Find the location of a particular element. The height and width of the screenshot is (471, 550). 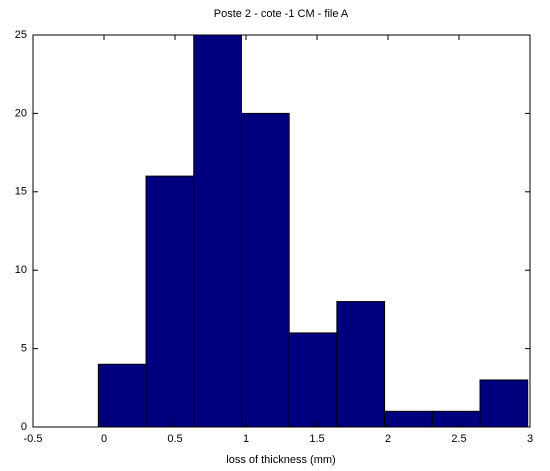

y-tick-label: 10 is located at coordinates (21, 270).